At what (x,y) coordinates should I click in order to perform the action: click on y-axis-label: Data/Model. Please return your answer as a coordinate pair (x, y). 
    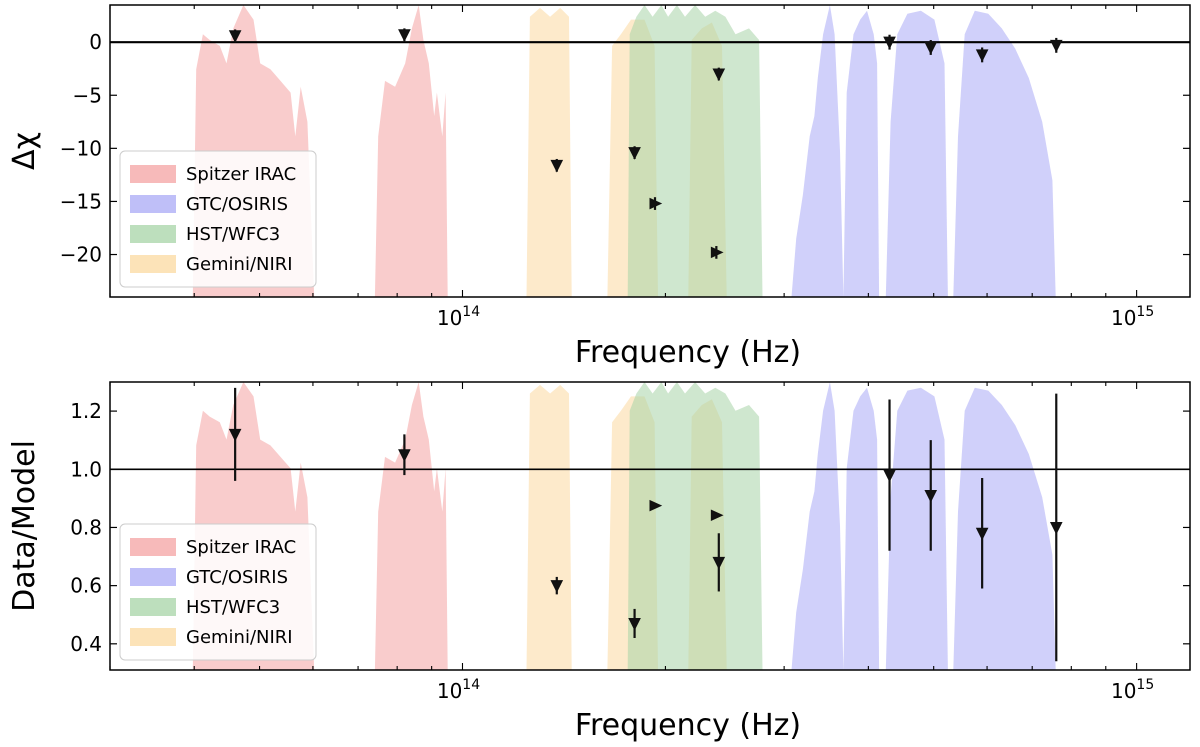
    Looking at the image, I should click on (24, 526).